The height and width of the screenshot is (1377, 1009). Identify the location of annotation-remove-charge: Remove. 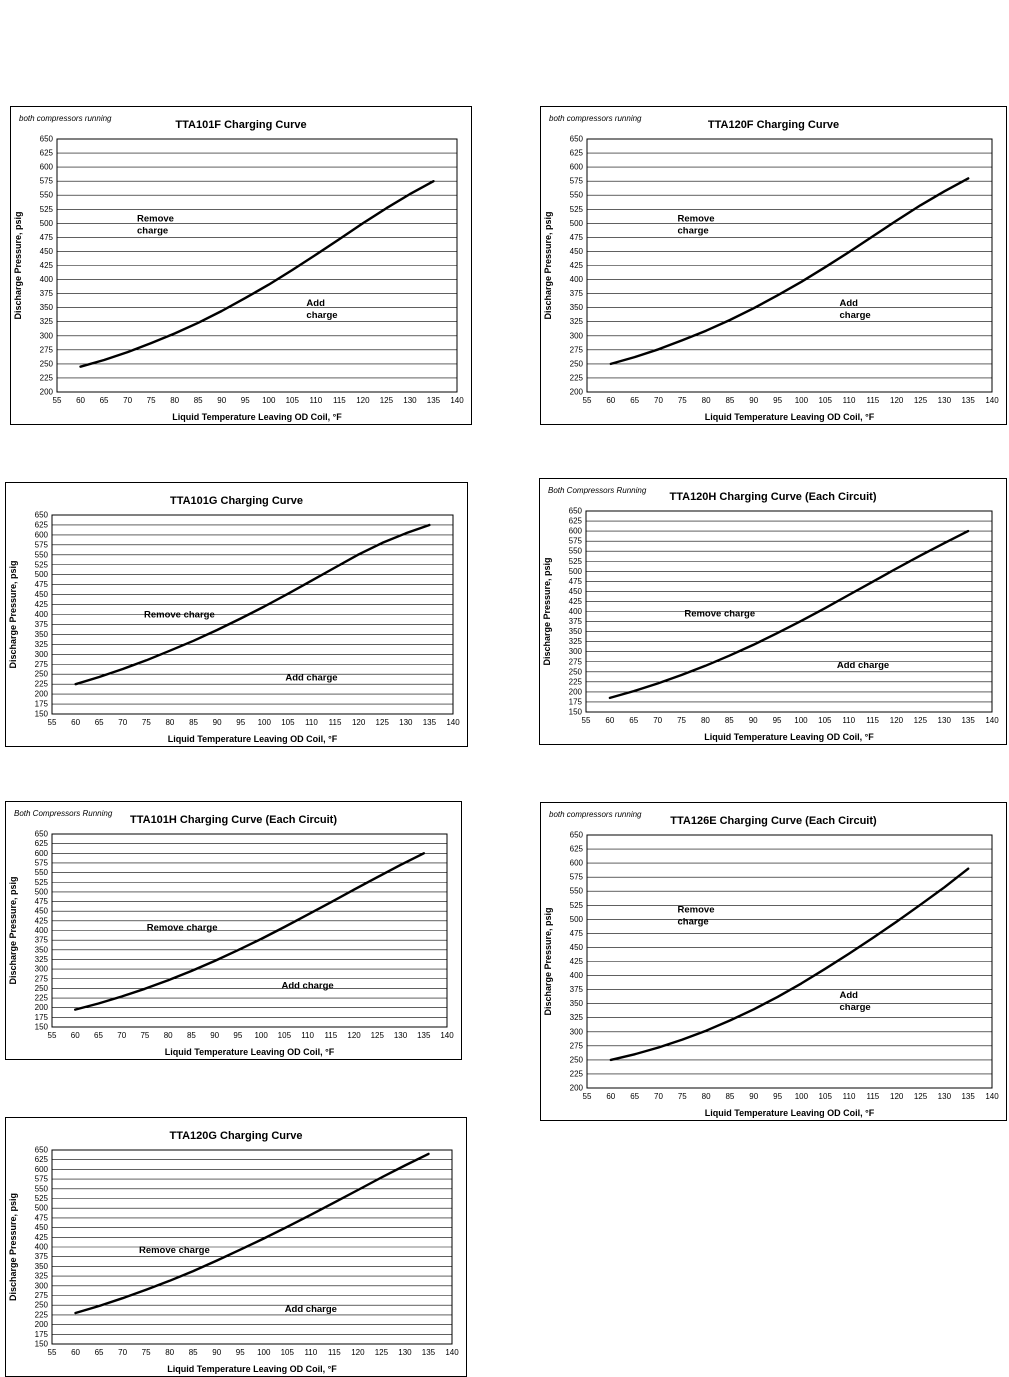
(696, 910).